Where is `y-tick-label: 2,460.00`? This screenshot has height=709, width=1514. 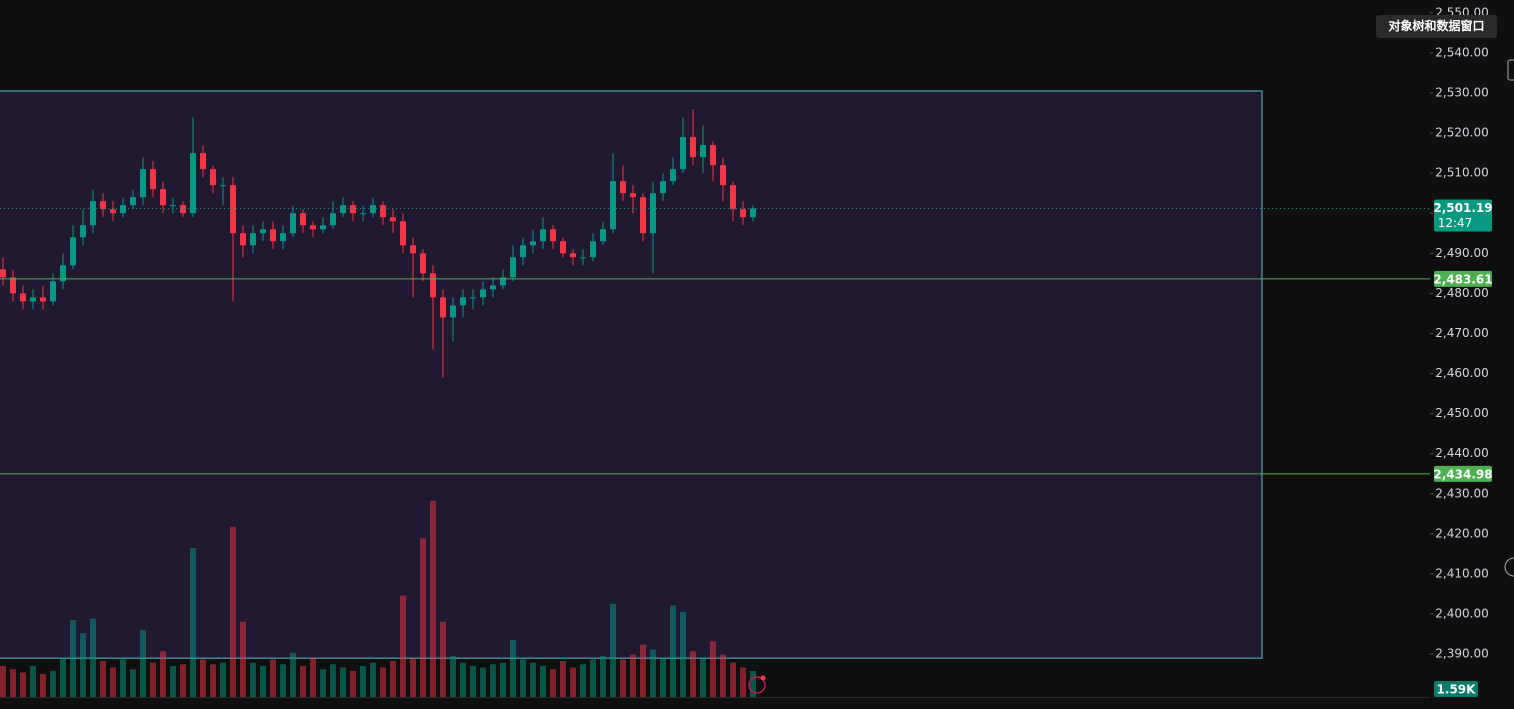 y-tick-label: 2,460.00 is located at coordinates (1461, 373).